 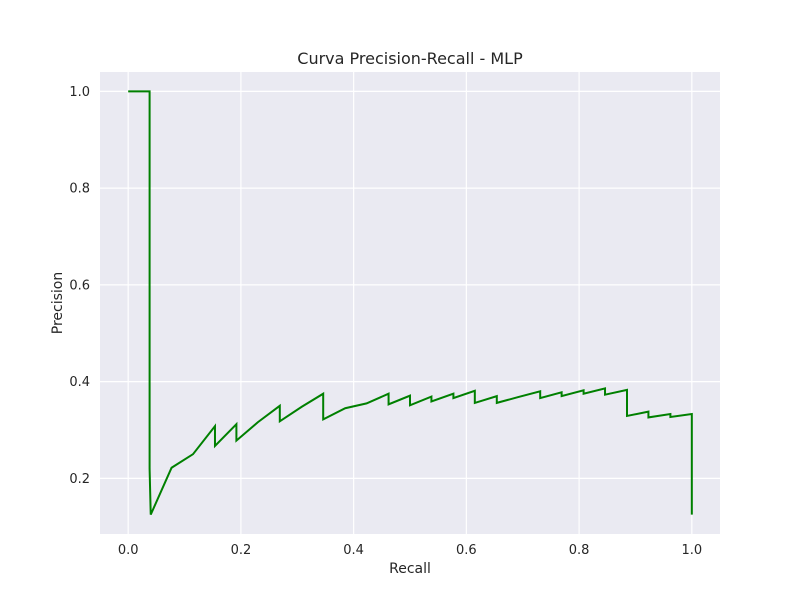 I want to click on x-tick-label: 0.2, so click(x=241, y=550).